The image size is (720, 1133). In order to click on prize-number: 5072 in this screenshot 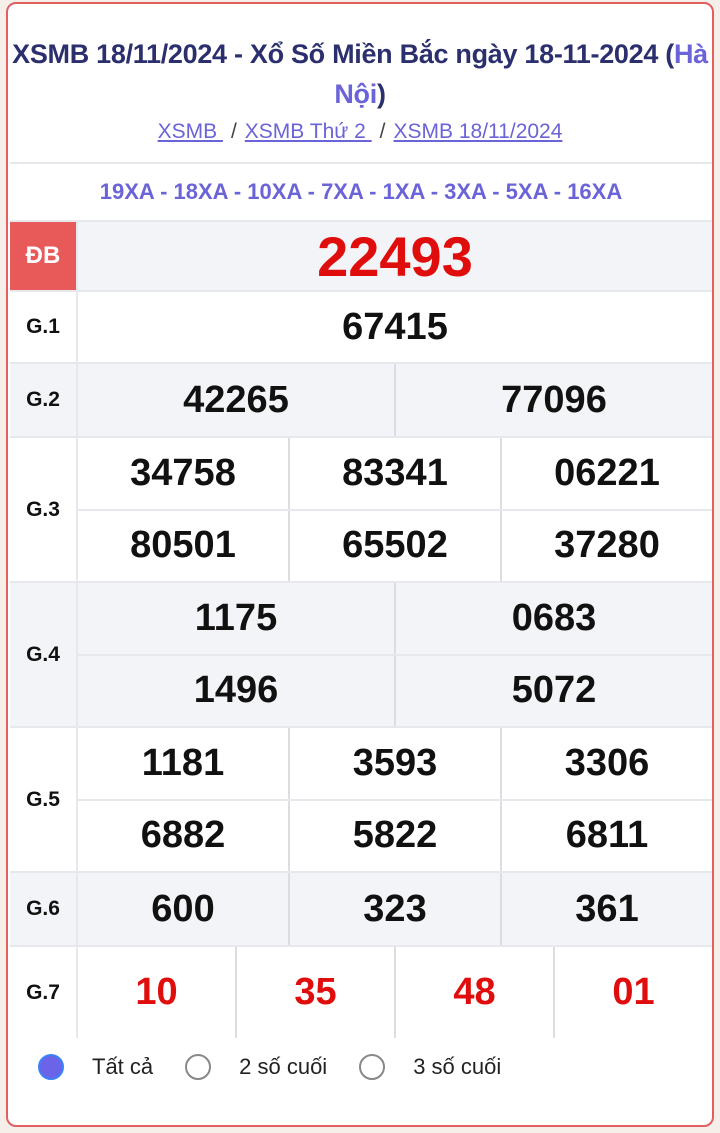, I will do `click(553, 690)`.